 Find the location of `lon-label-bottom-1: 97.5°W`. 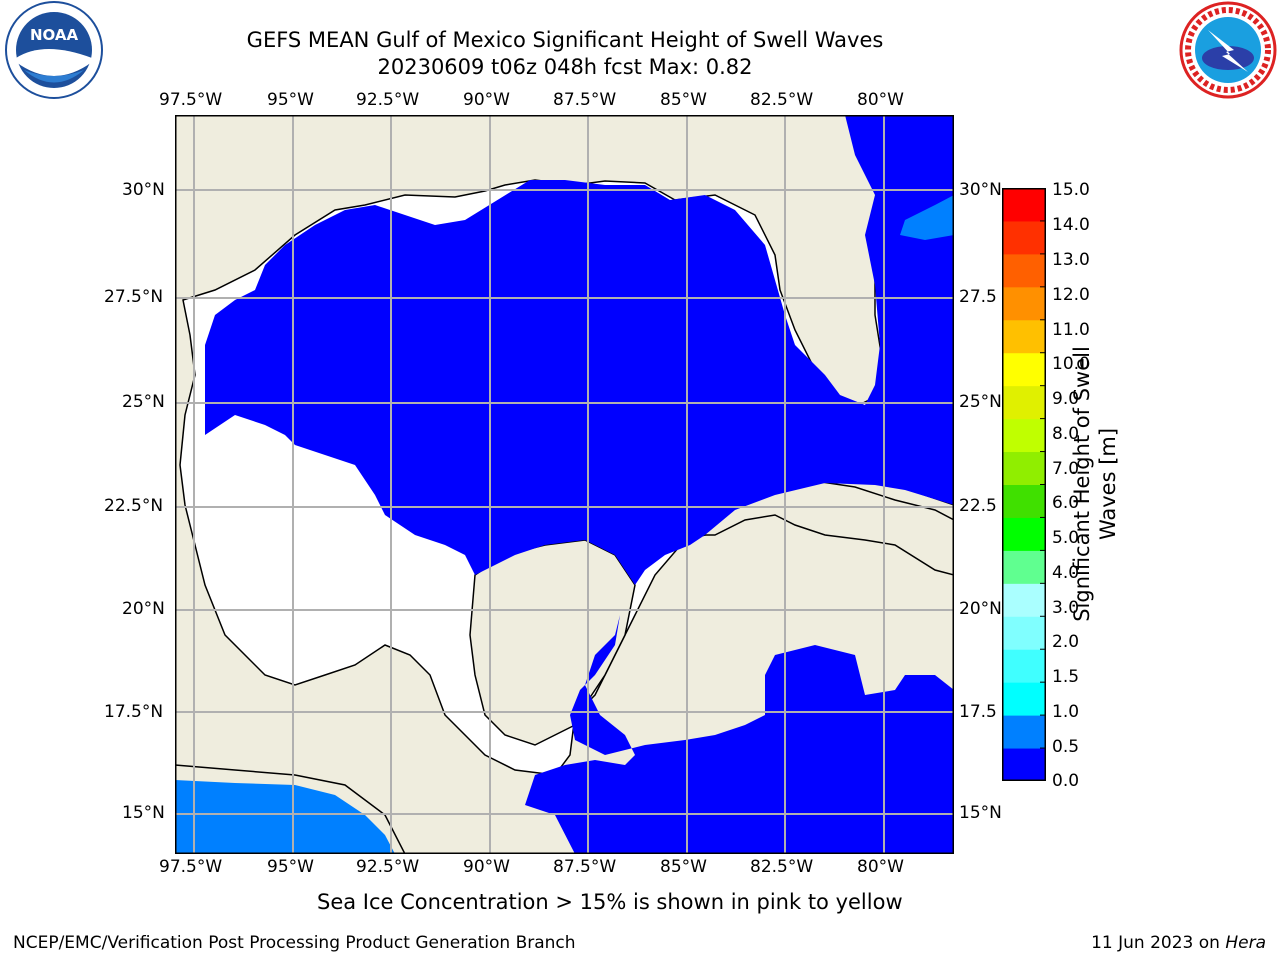

lon-label-bottom-1: 97.5°W is located at coordinates (191, 867).